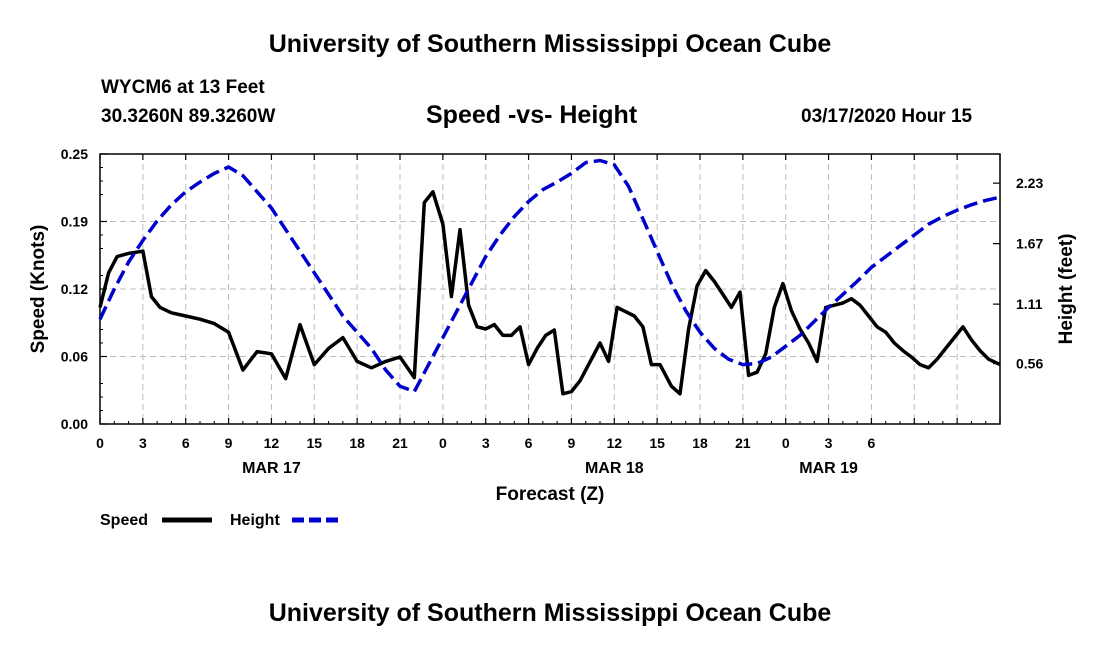 Image resolution: width=1100 pixels, height=650 pixels. Describe the element at coordinates (887, 116) in the screenshot. I see `forecast-timestamp: 03/17/2020 Hour 15` at that location.